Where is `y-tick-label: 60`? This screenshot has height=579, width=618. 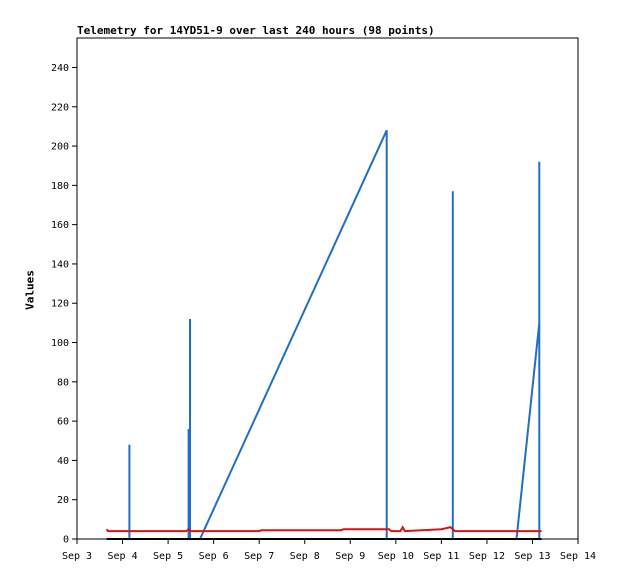 y-tick-label: 60 is located at coordinates (63, 422).